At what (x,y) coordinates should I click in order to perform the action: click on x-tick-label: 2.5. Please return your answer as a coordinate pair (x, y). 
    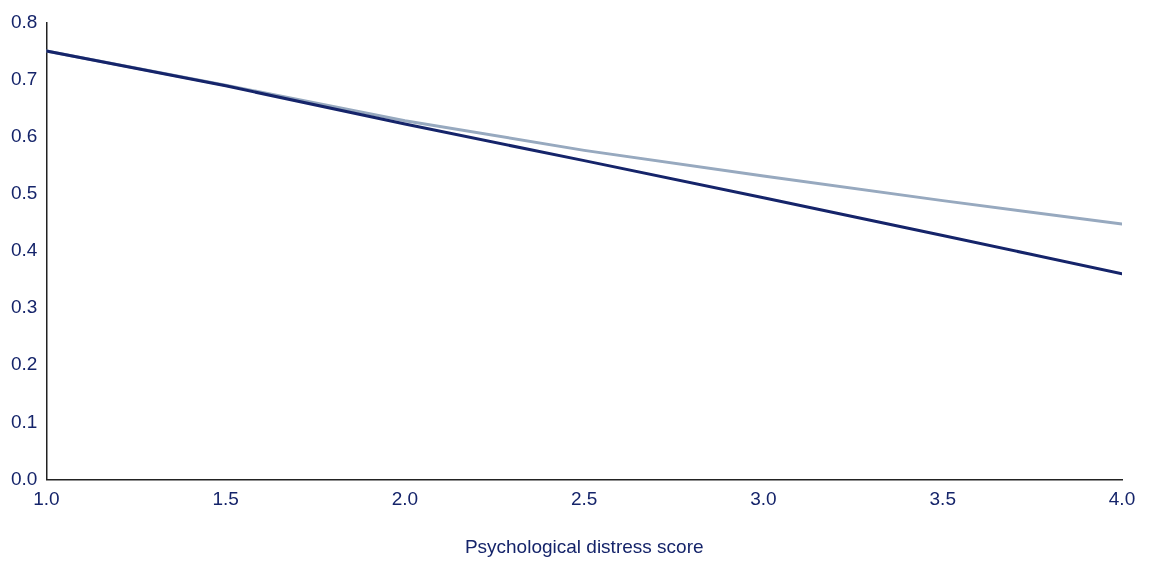
    Looking at the image, I should click on (584, 499).